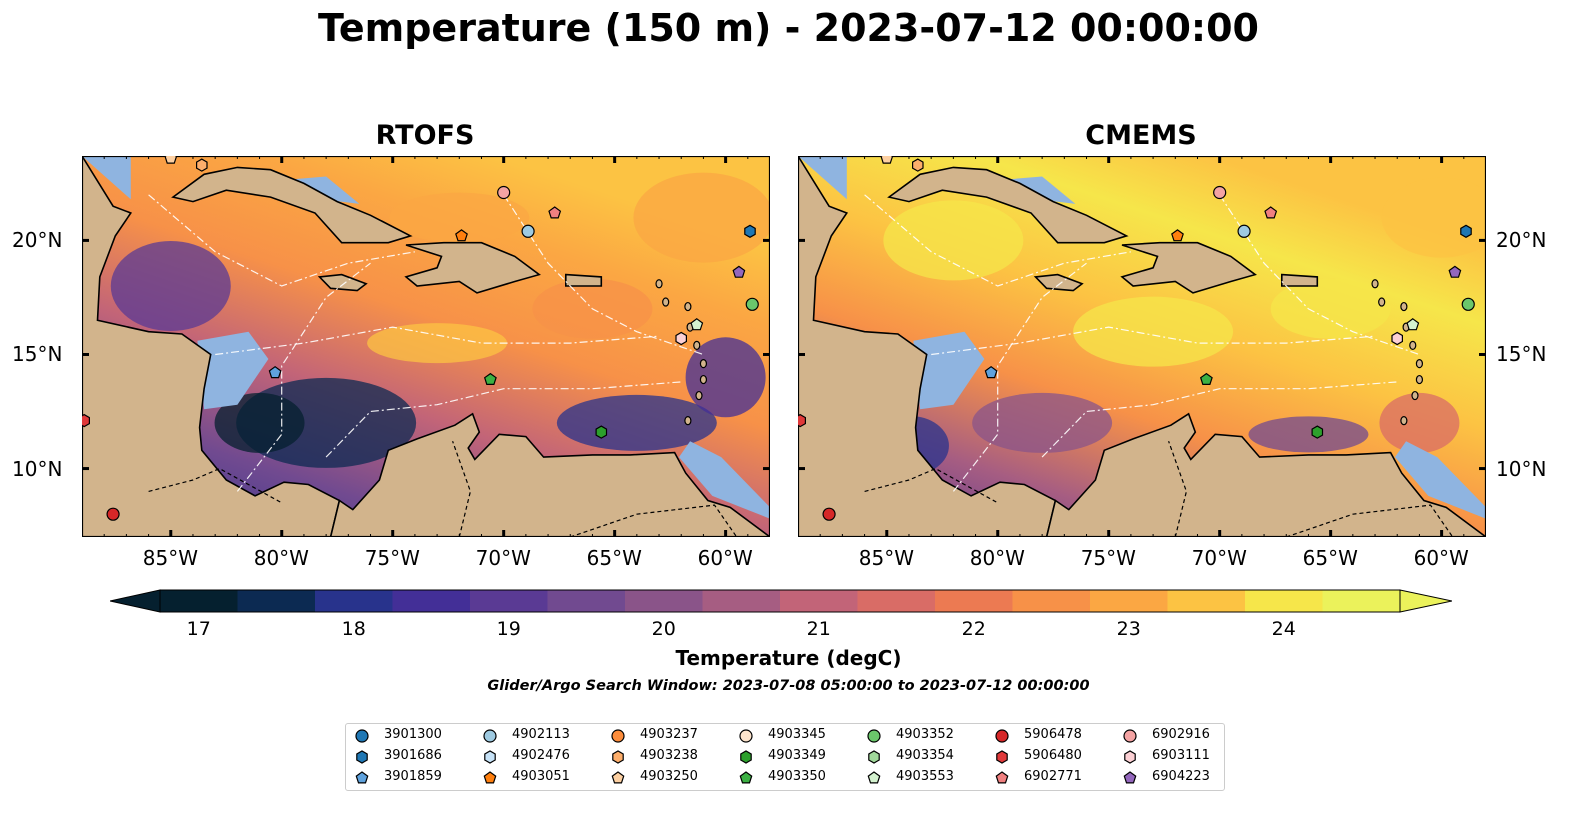 This screenshot has width=1577, height=827. Describe the element at coordinates (37, 468) in the screenshot. I see `lat-tick-label: 10°N` at that location.